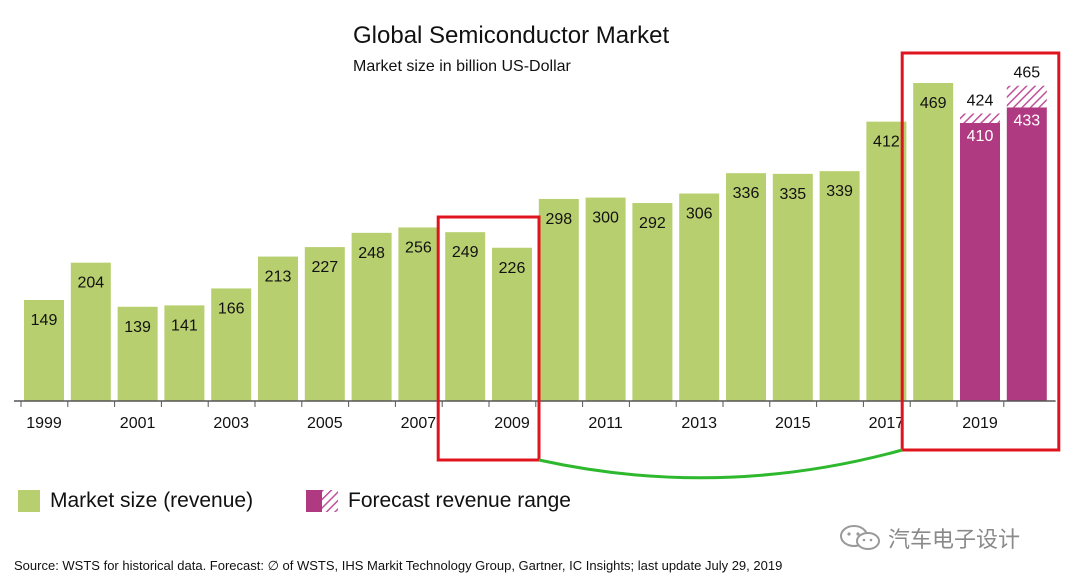 This screenshot has height=583, width=1080. Describe the element at coordinates (29, 501) in the screenshot. I see `legend-market-swatch` at that location.